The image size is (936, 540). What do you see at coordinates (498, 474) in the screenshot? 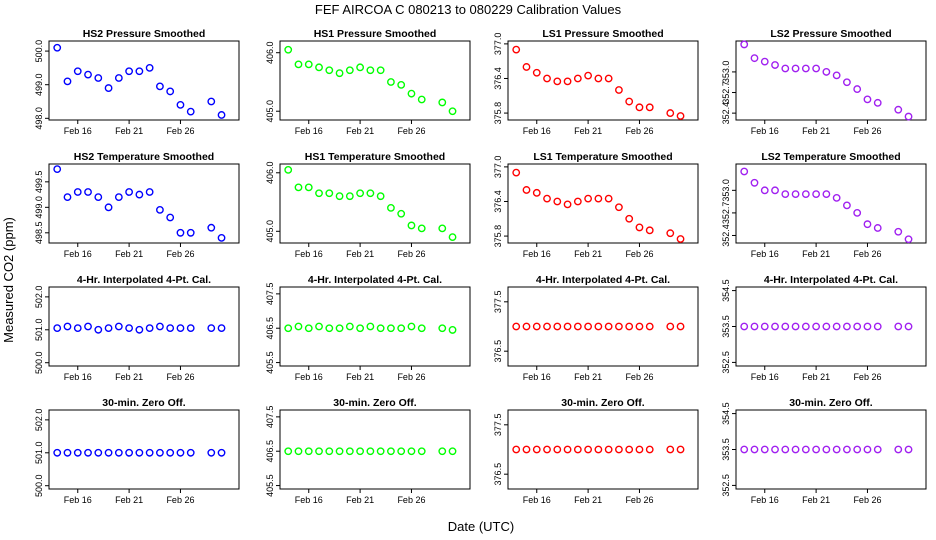
I see `y-tick-label: 376.5` at bounding box center [498, 474].